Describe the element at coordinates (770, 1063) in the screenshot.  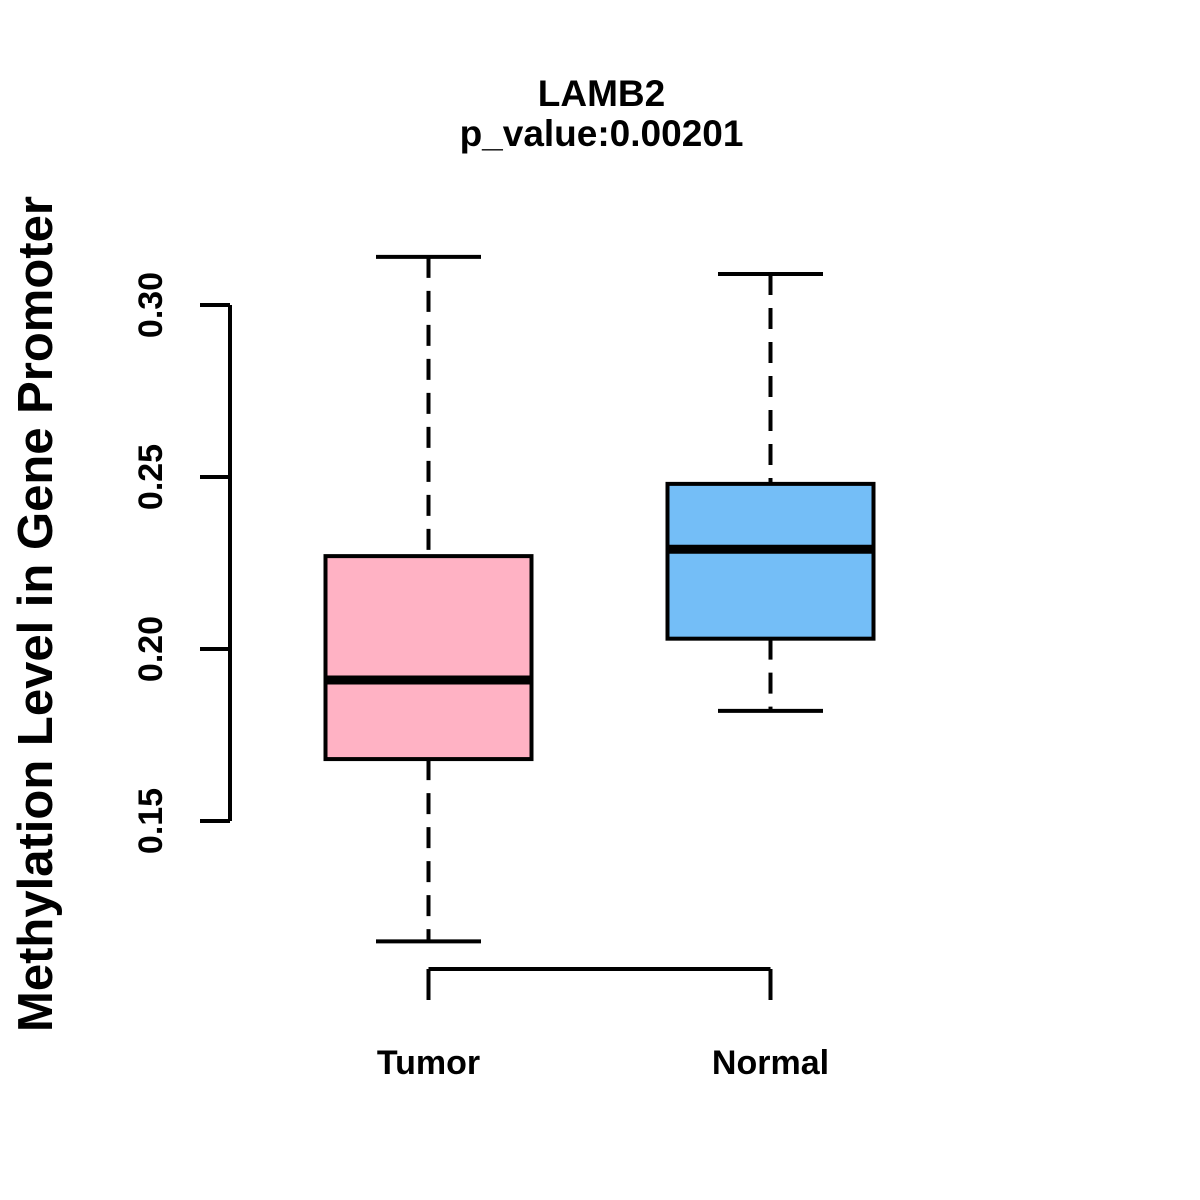
I see `x-category-label: Normal` at that location.